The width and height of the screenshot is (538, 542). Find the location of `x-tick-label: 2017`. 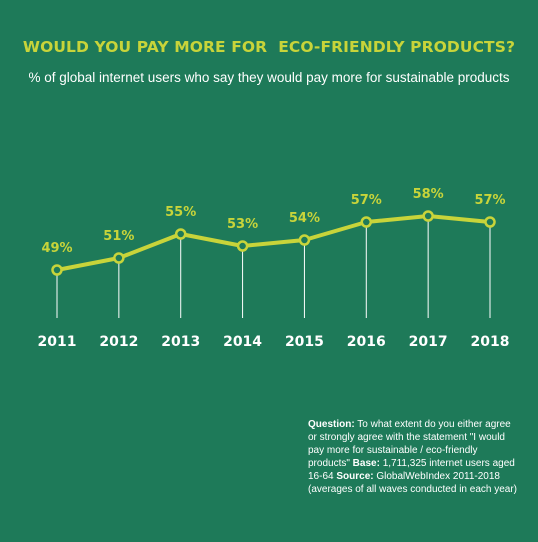

x-tick-label: 2017 is located at coordinates (428, 342).